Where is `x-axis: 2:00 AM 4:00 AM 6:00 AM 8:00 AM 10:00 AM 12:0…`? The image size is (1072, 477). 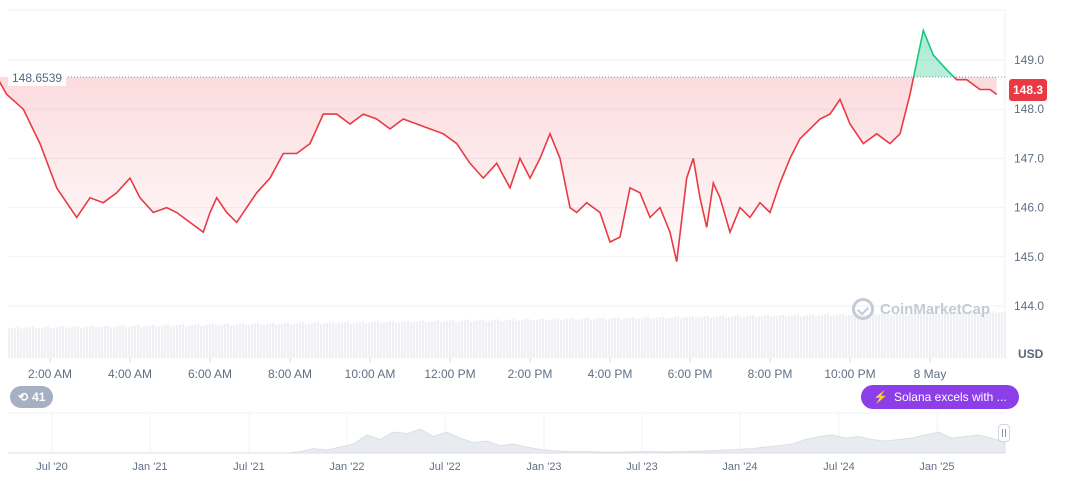
x-axis: 2:00 AM 4:00 AM 6:00 AM 8:00 AM 10:00 AM 12:0… is located at coordinates (487, 369).